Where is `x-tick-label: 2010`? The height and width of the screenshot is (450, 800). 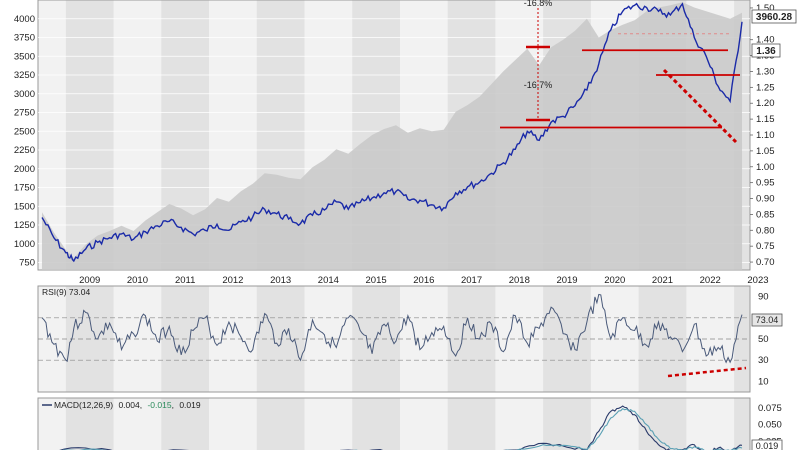 x-tick-label: 2010 is located at coordinates (137, 280).